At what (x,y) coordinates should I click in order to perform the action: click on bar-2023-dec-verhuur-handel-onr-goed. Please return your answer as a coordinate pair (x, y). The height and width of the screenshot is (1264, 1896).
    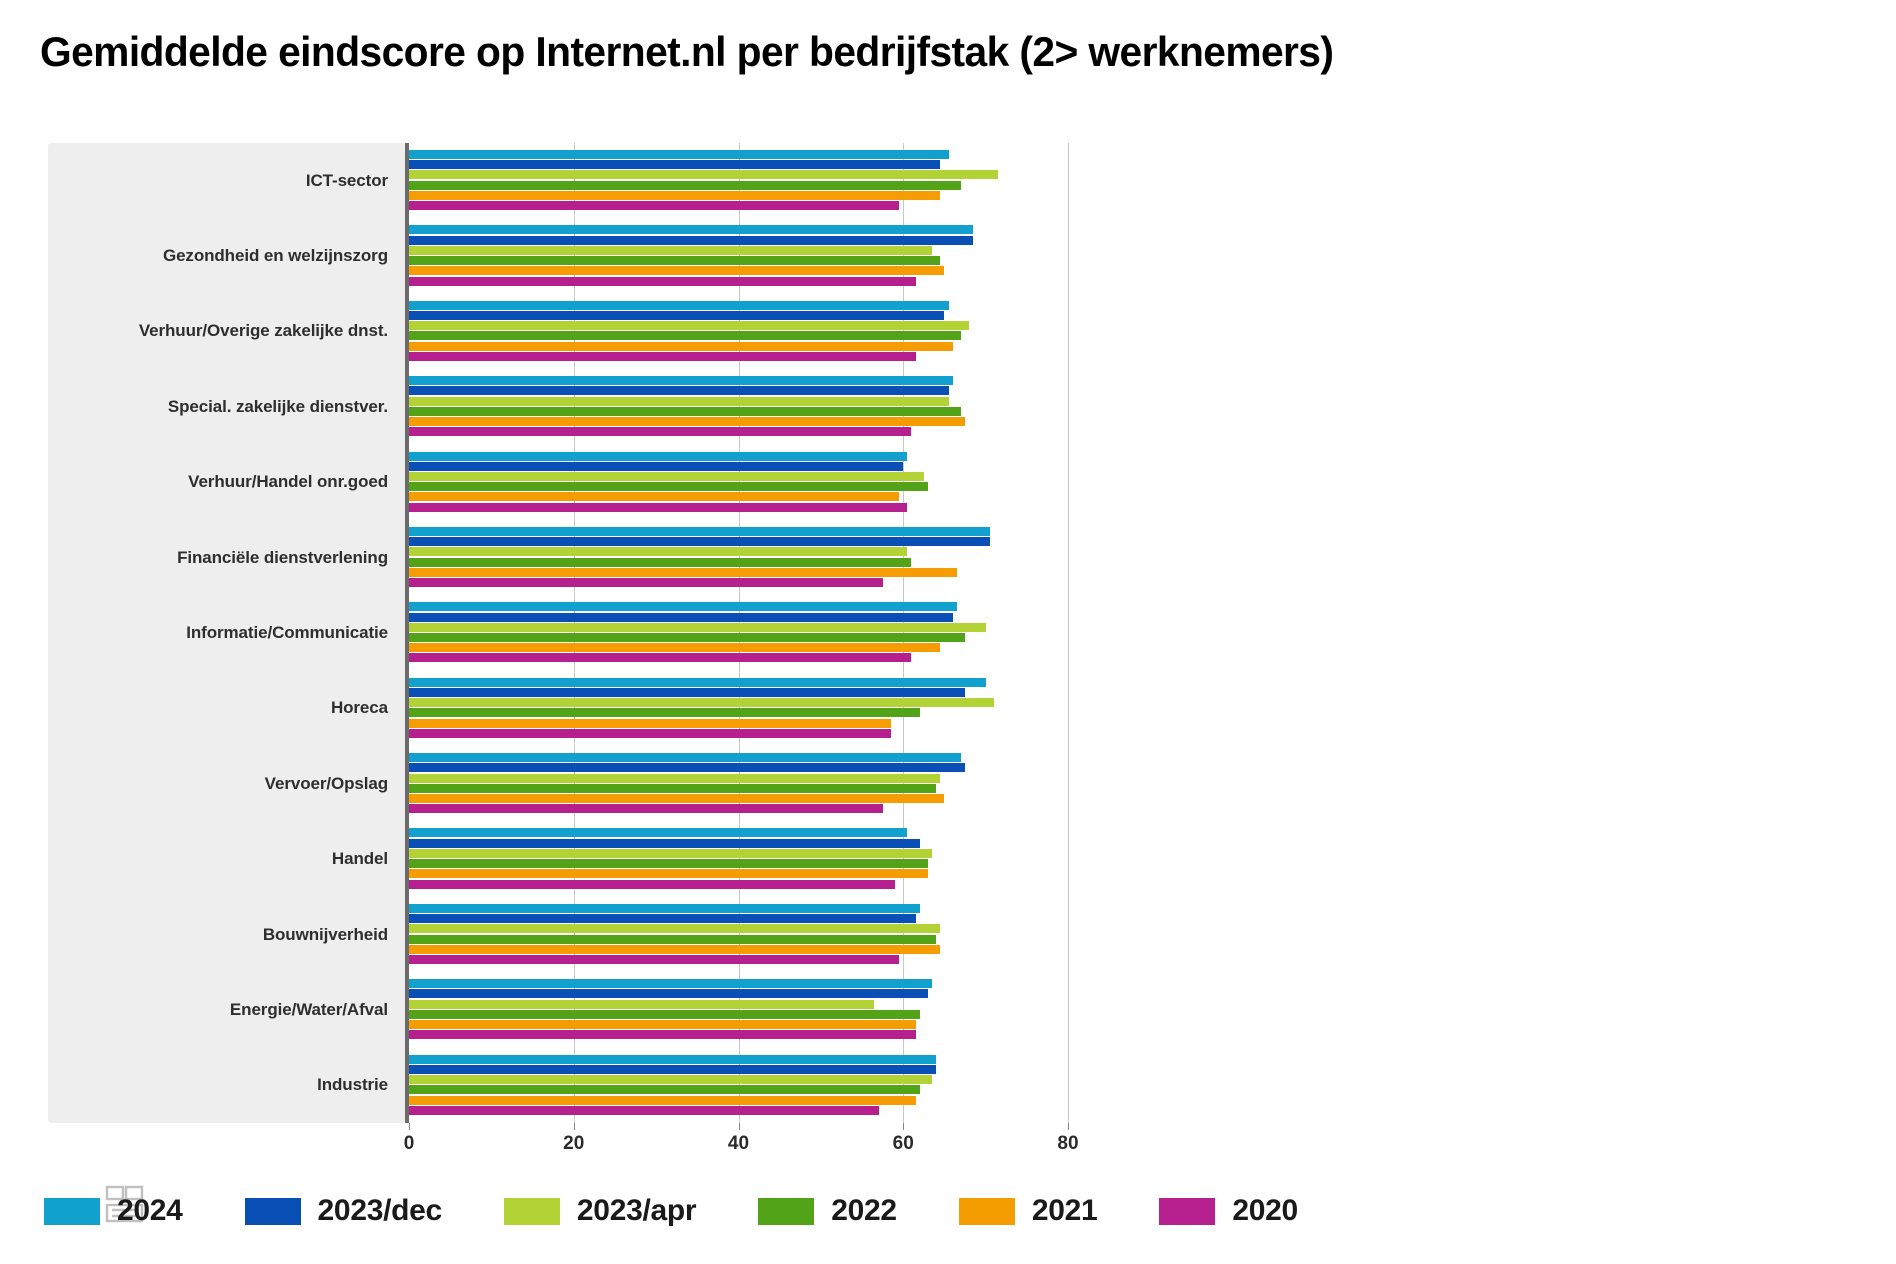
    Looking at the image, I should click on (656, 466).